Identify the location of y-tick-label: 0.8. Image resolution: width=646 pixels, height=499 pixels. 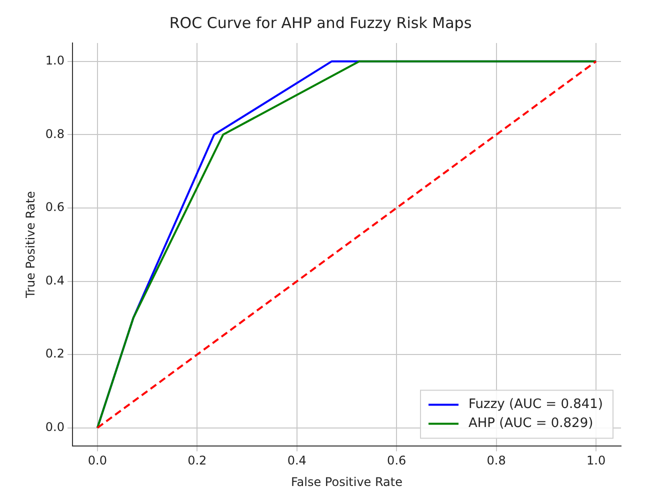
(54, 133).